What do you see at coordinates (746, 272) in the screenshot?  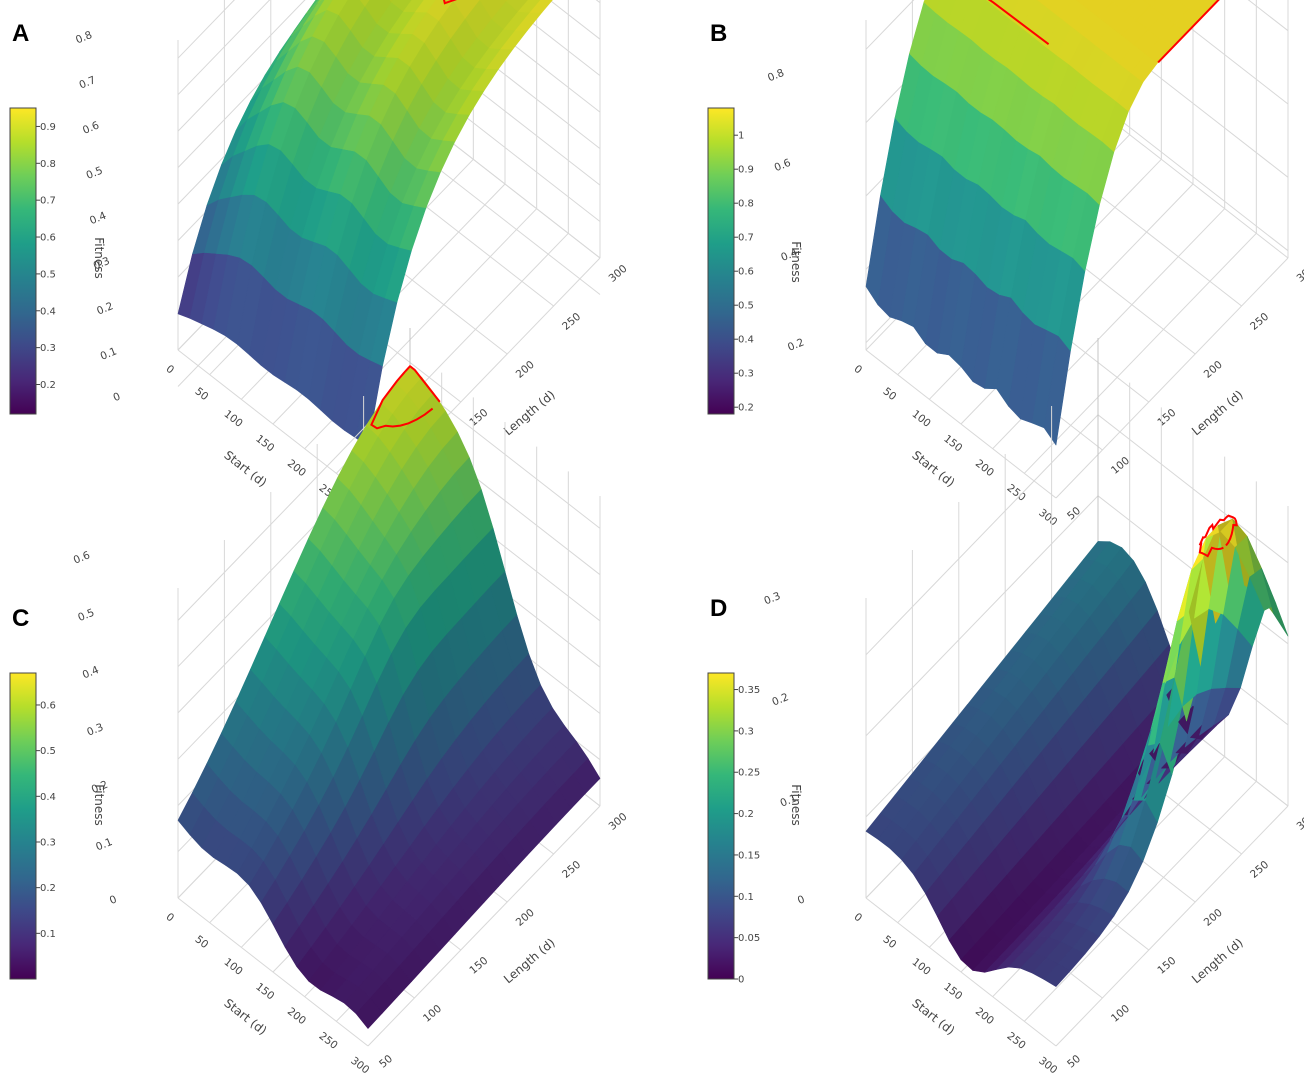 I see `colorbar-tick-label: 0.6` at bounding box center [746, 272].